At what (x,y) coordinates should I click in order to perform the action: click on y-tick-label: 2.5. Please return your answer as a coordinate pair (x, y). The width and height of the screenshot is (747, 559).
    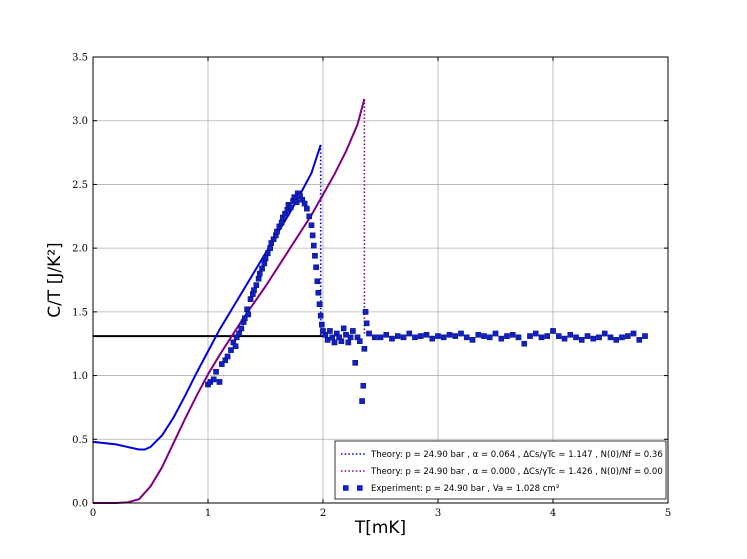
    Looking at the image, I should click on (80, 185).